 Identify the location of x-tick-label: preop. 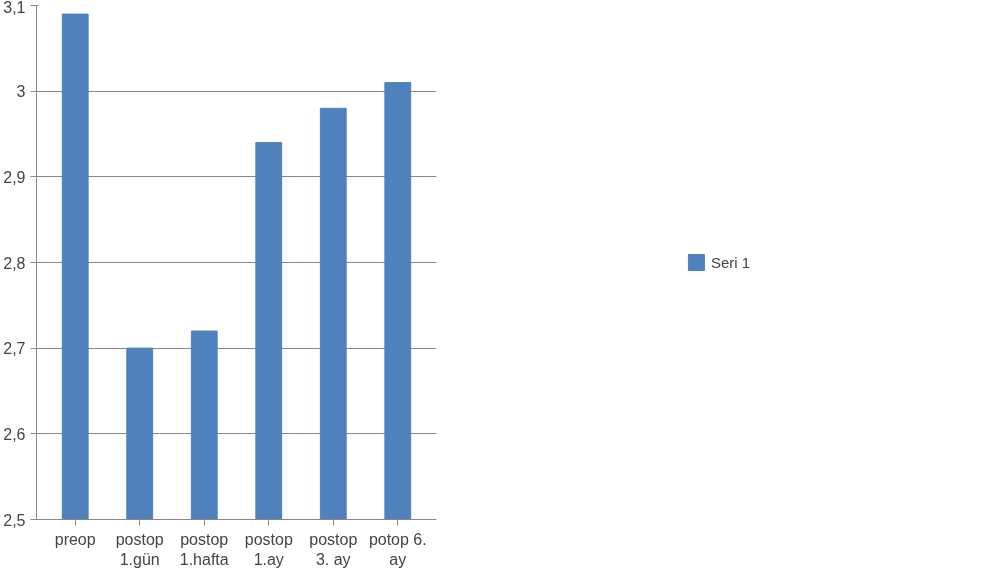
(75, 539).